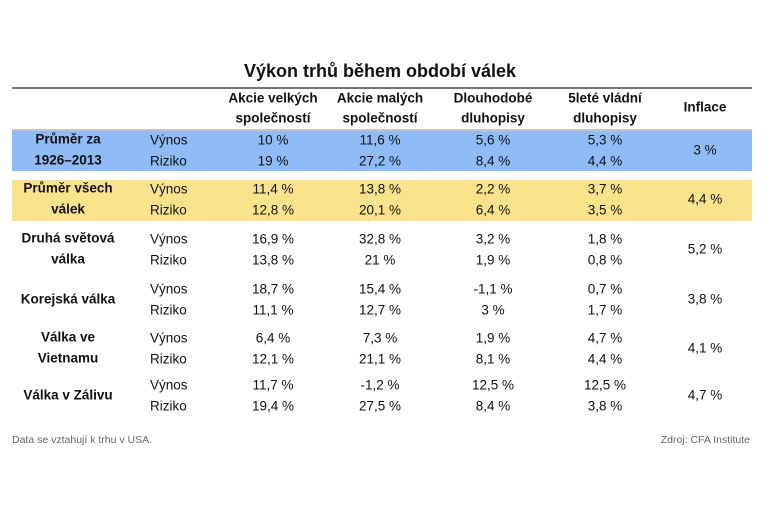 The height and width of the screenshot is (508, 765). What do you see at coordinates (379, 385) in the screenshot?
I see `cell: -1,2 %` at bounding box center [379, 385].